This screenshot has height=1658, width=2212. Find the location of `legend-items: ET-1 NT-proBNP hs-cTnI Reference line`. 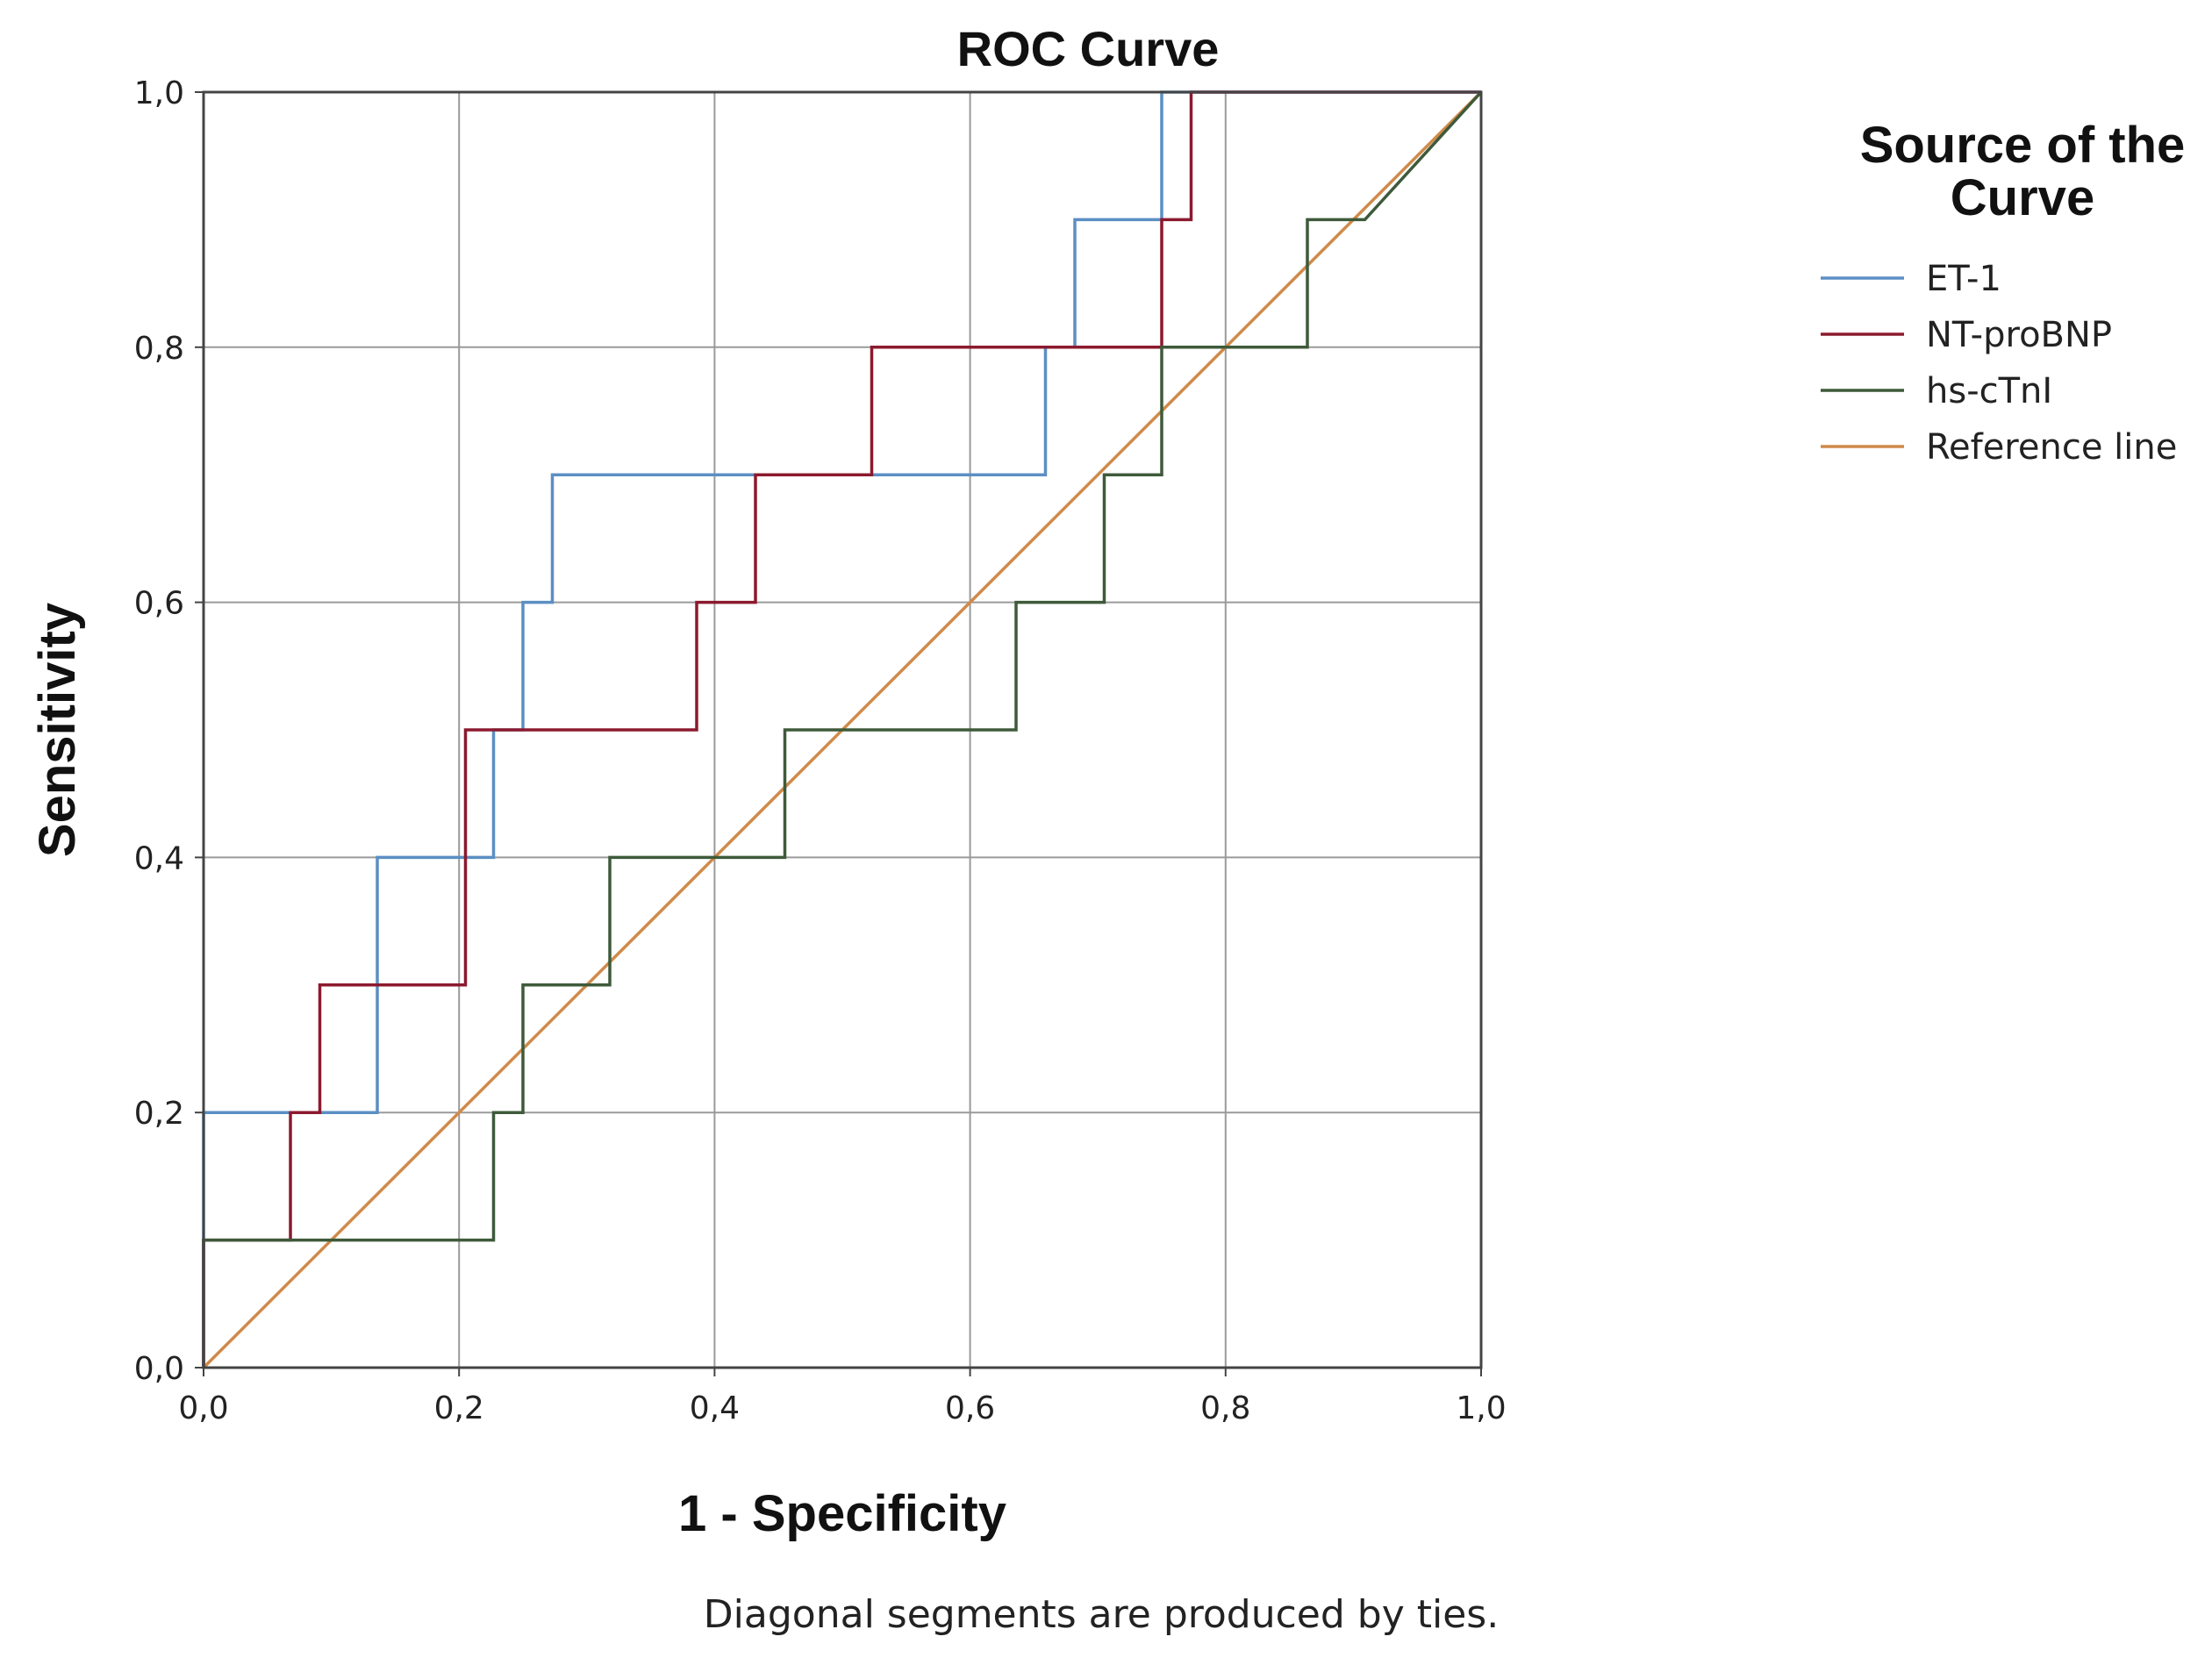

legend-items: ET-1 NT-proBNP hs-cTnI Reference line is located at coordinates (1999, 363).